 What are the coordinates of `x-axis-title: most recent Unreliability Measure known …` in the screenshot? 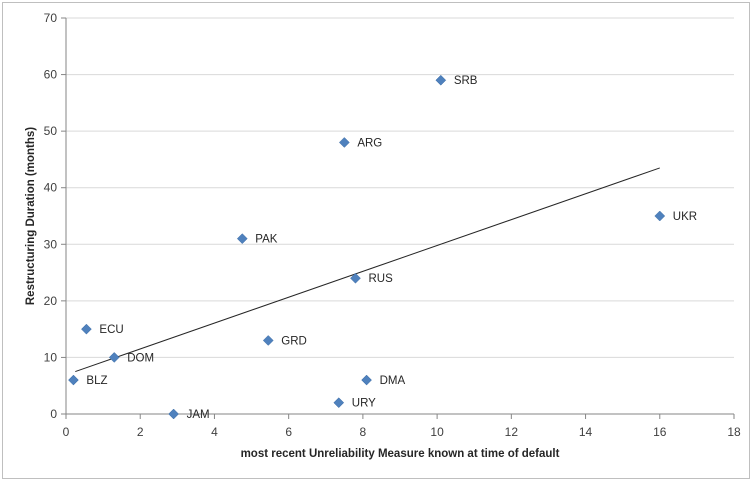 It's located at (400, 454).